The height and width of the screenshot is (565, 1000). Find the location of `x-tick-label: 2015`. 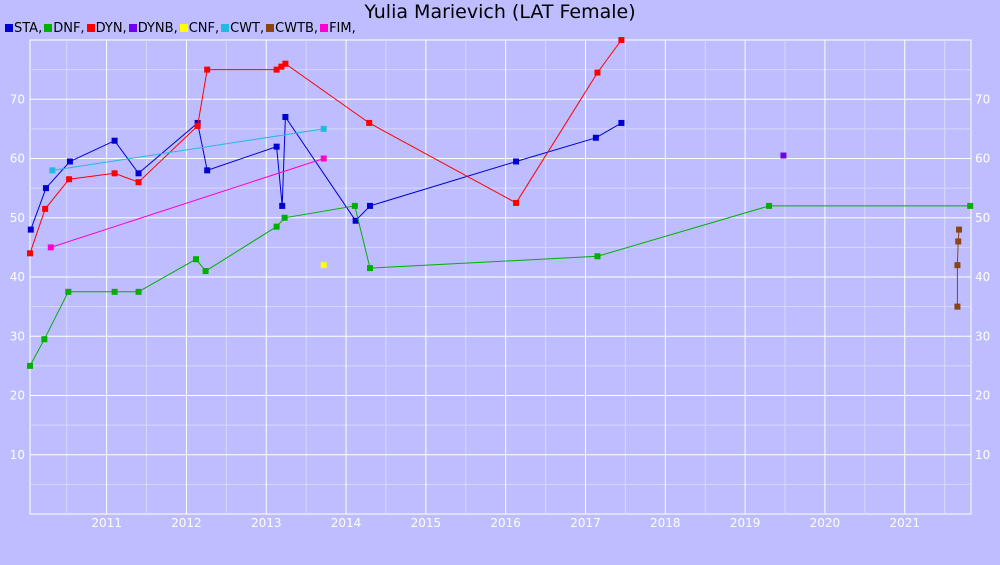

x-tick-label: 2015 is located at coordinates (426, 523).